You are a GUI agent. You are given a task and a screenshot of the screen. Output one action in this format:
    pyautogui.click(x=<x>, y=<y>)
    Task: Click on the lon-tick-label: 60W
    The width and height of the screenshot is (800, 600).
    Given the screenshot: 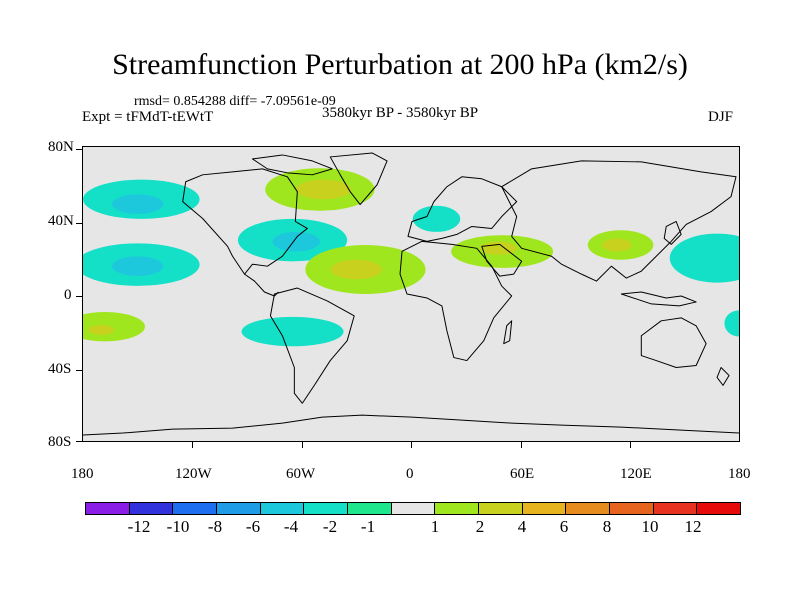 What is the action you would take?
    pyautogui.click(x=301, y=474)
    